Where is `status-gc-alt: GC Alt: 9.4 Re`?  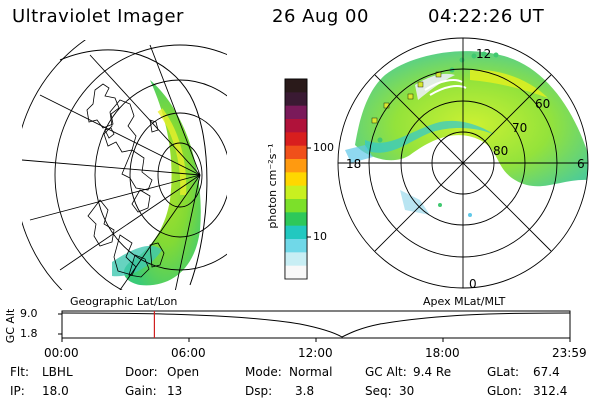 status-gc-alt: GC Alt: 9.4 Re is located at coordinates (408, 372).